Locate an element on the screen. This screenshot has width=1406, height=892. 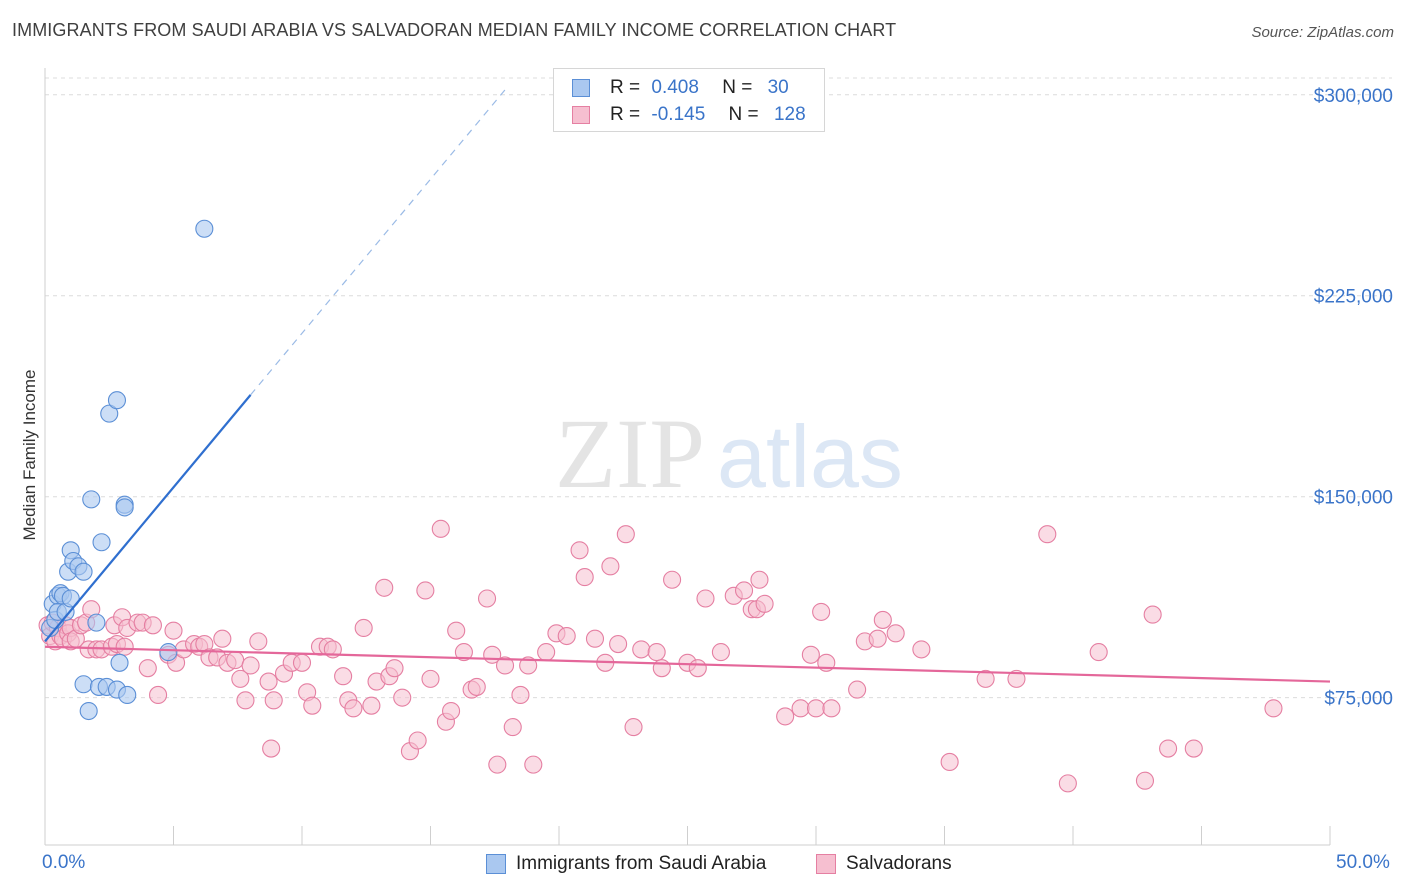
x-min-label: 0.0% is located at coordinates (64, 862).